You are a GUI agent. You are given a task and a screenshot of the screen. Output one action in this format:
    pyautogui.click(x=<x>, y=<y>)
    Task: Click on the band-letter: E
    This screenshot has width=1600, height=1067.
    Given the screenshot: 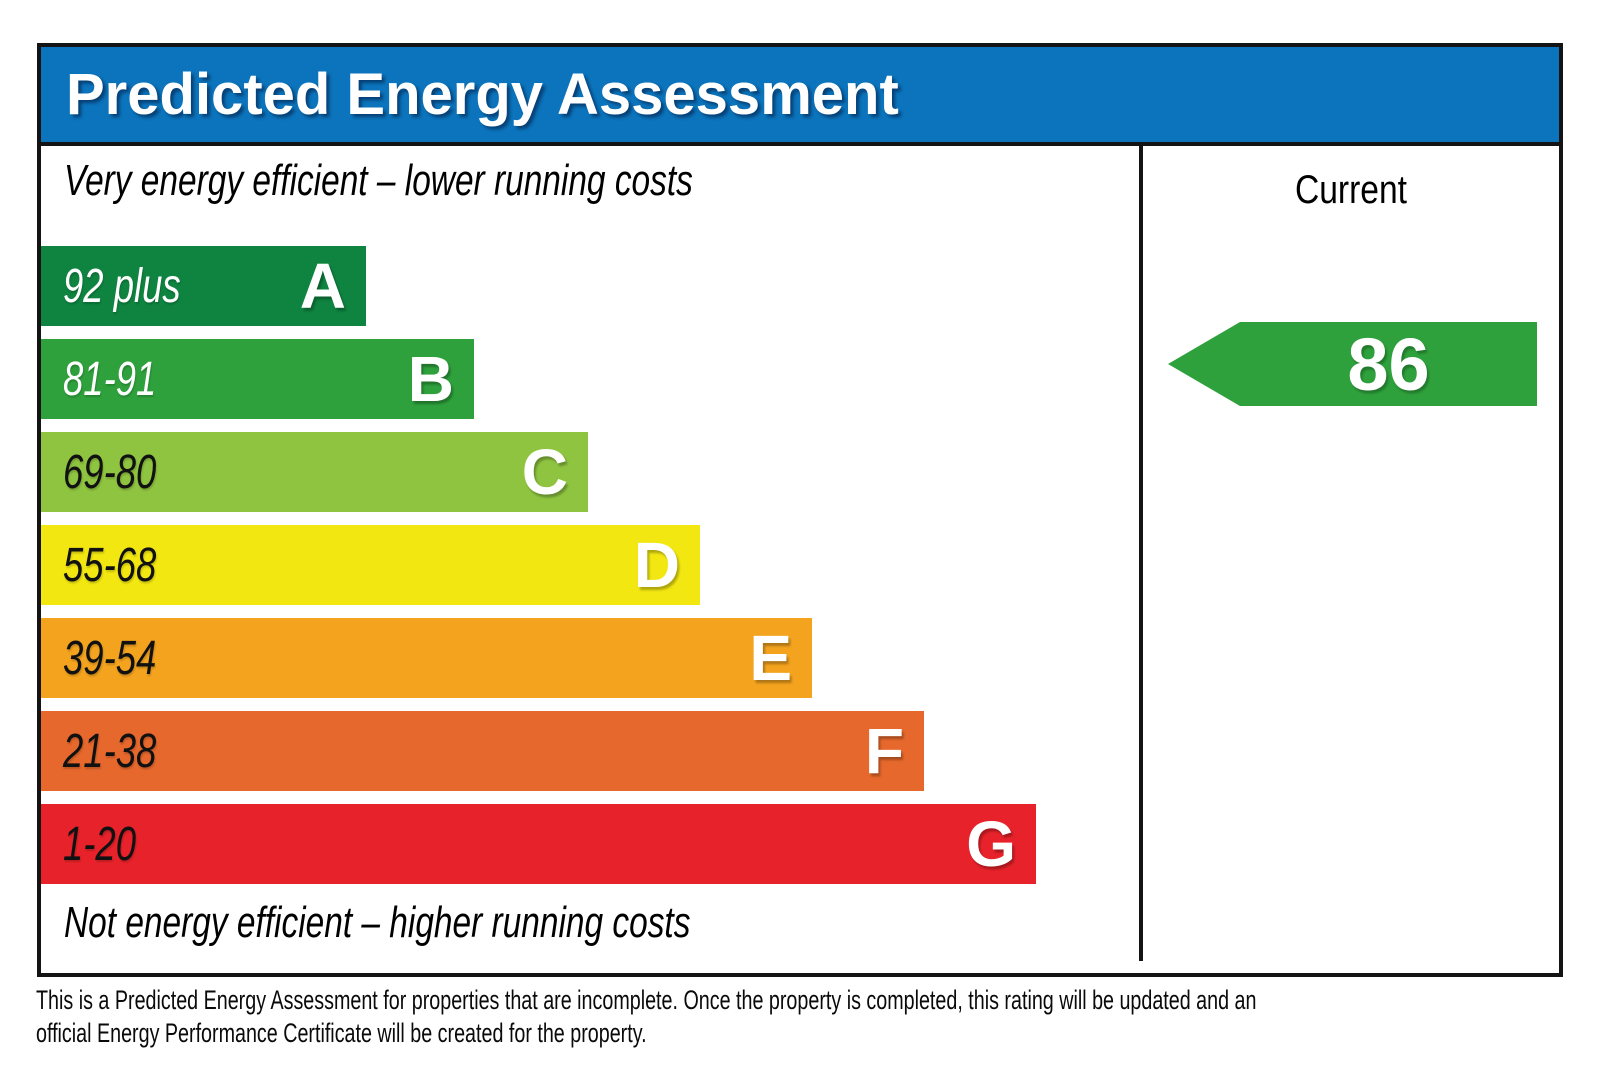 What is the action you would take?
    pyautogui.click(x=770, y=658)
    